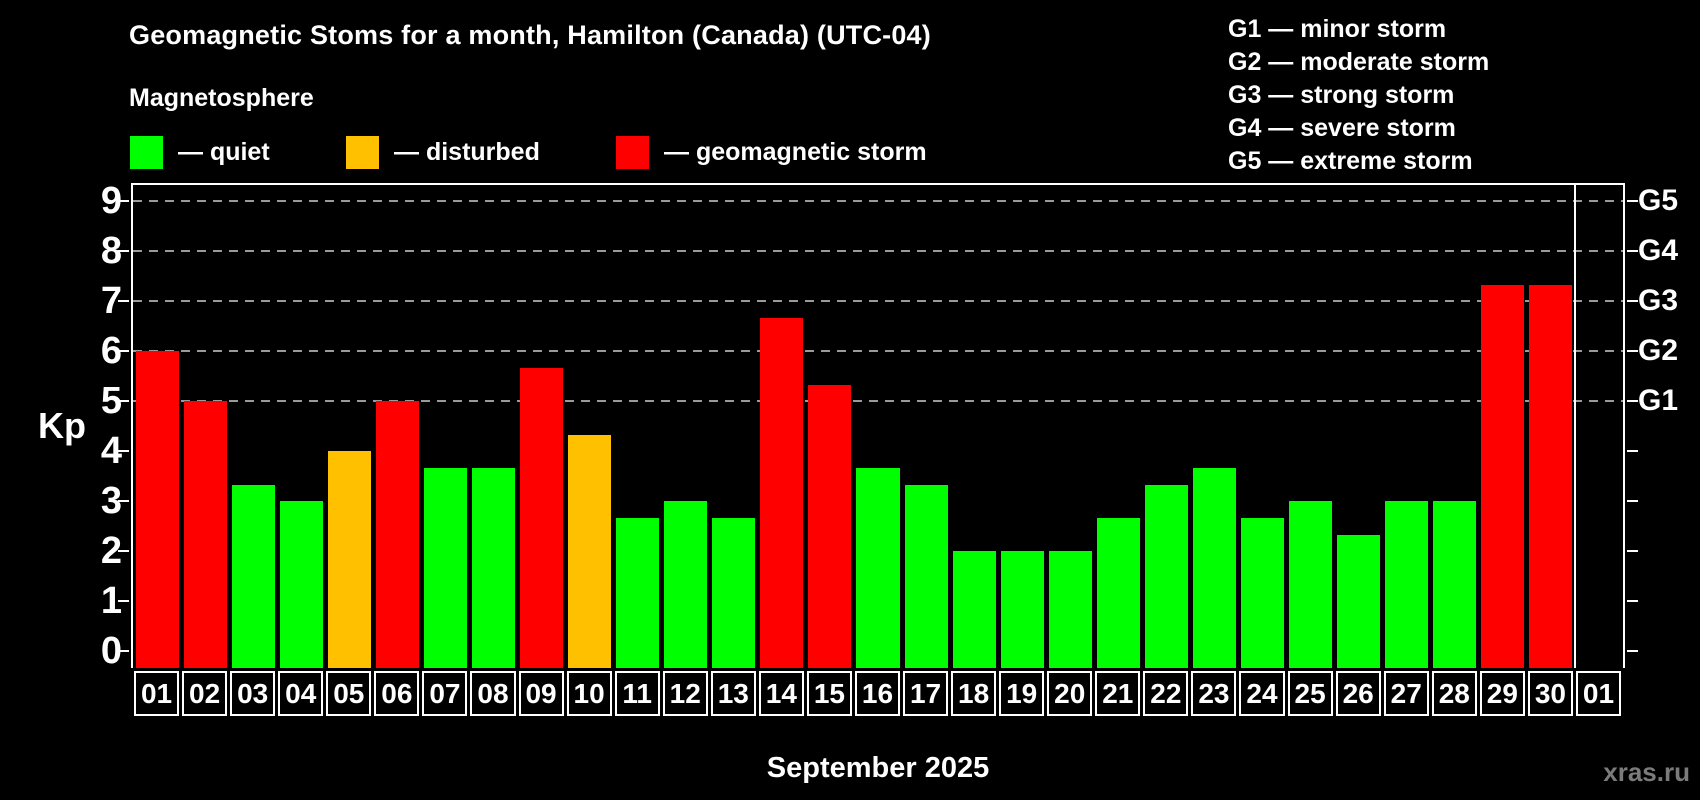 The width and height of the screenshot is (1700, 800). I want to click on day-label-10: 10, so click(589, 693).